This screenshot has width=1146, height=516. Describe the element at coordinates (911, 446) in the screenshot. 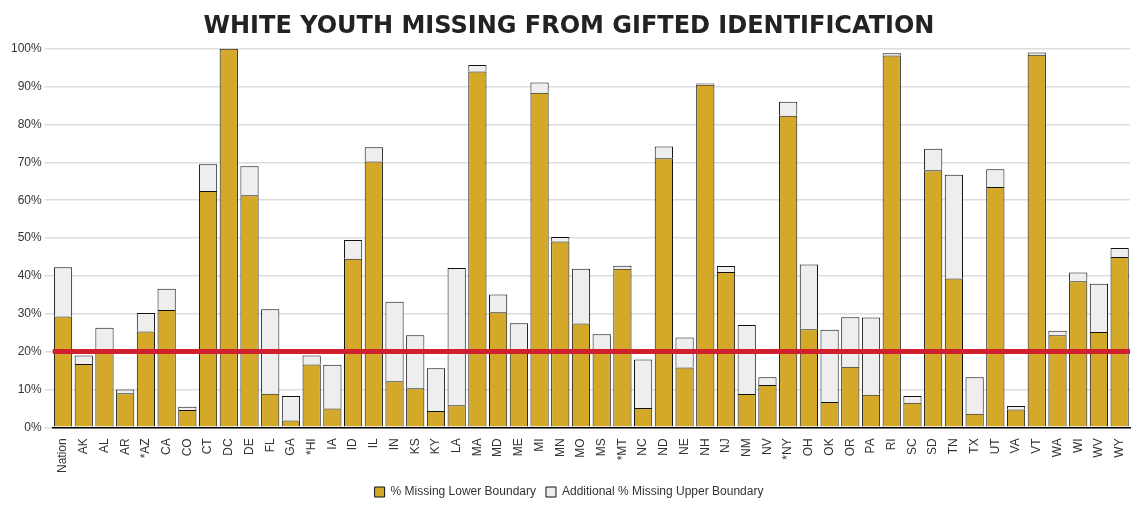

I see `x-tick-label: SC` at that location.